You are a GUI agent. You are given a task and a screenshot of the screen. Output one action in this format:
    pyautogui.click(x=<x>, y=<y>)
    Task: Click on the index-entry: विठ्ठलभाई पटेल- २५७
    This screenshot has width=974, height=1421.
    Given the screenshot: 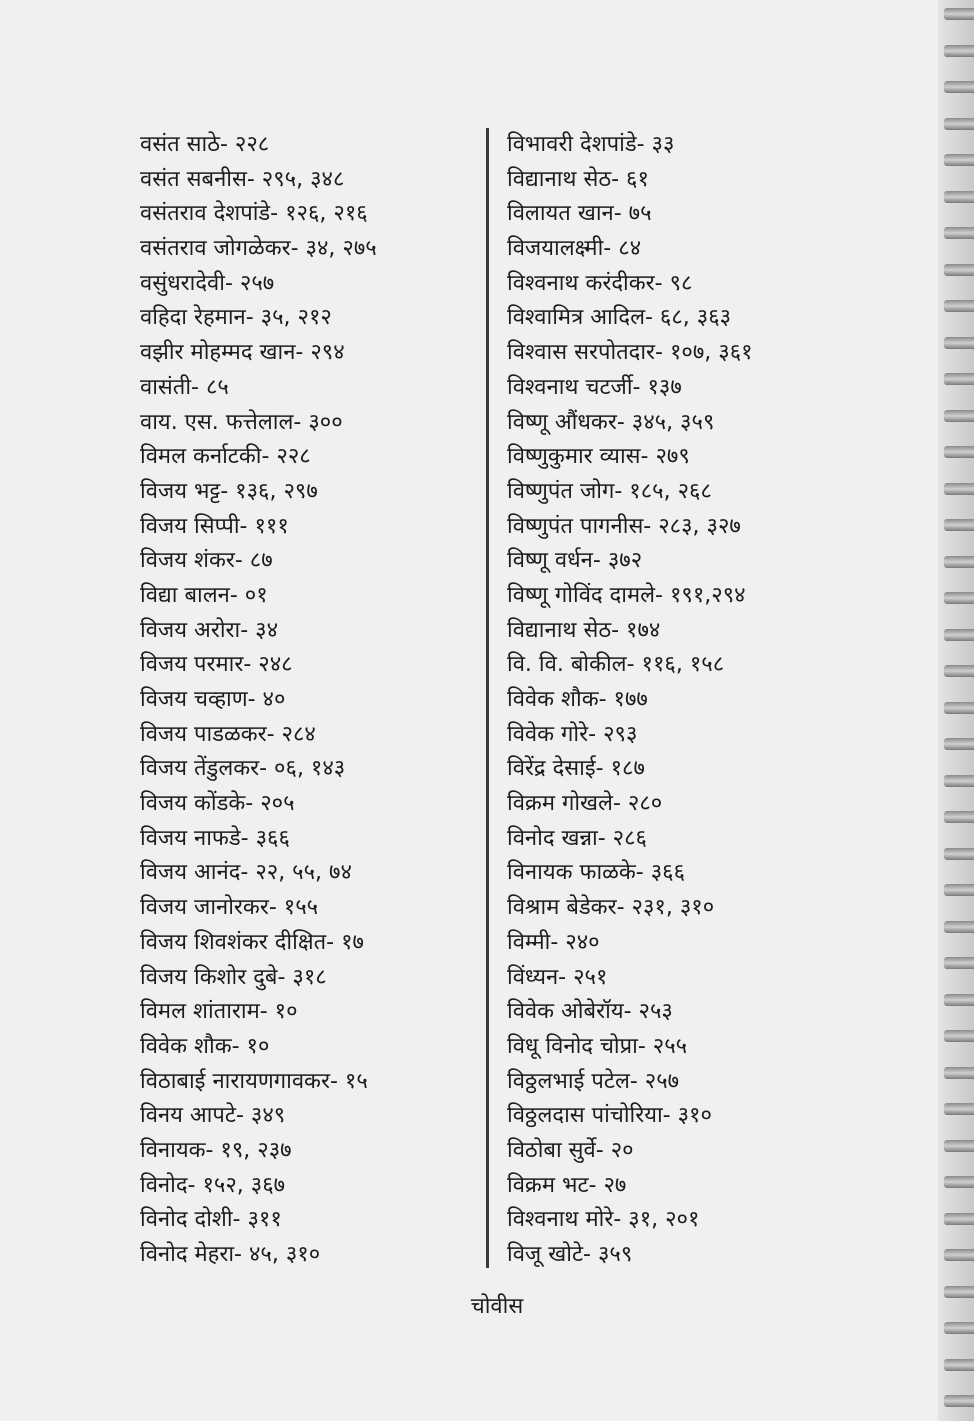 What is the action you would take?
    pyautogui.click(x=593, y=1081)
    